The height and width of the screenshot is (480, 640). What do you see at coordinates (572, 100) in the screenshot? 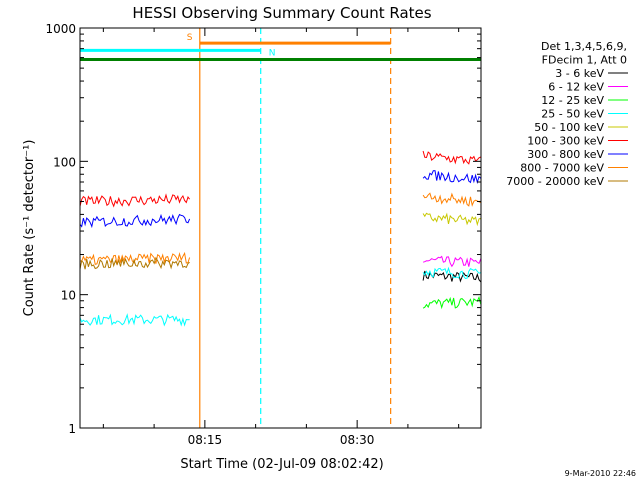
I see `legend-label-2: 12 - 25 keV` at bounding box center [572, 100].